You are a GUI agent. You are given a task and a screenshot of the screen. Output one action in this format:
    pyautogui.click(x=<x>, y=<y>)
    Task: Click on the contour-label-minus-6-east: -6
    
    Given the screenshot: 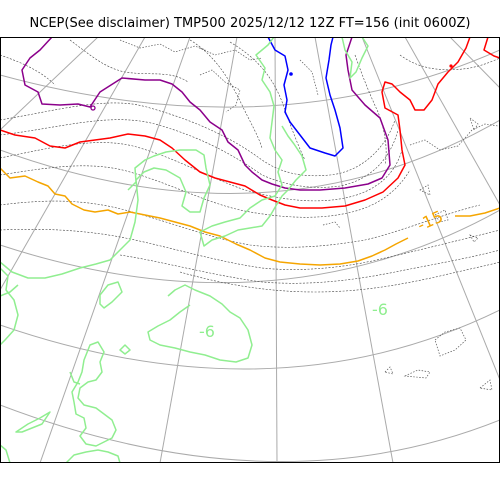 What is the action you would take?
    pyautogui.click(x=380, y=309)
    